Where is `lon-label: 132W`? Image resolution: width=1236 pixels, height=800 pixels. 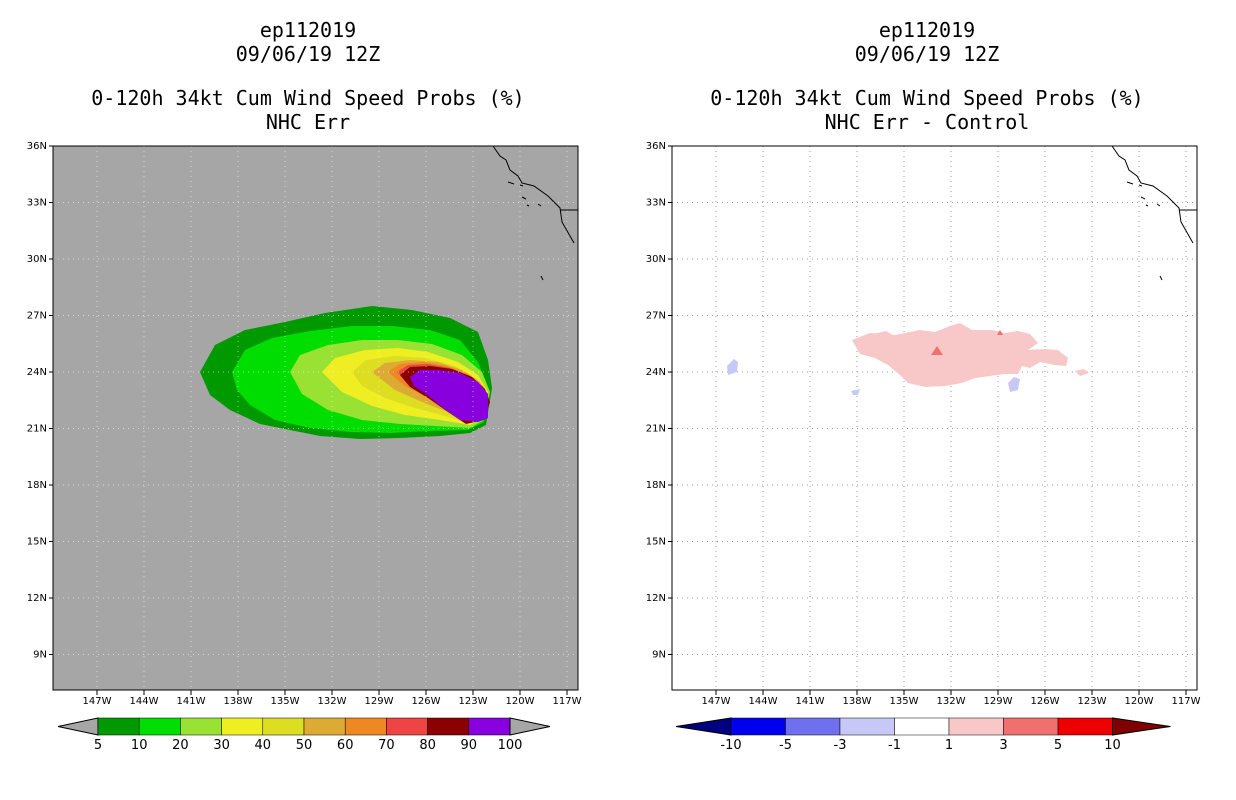
lon-label: 132W is located at coordinates (951, 701).